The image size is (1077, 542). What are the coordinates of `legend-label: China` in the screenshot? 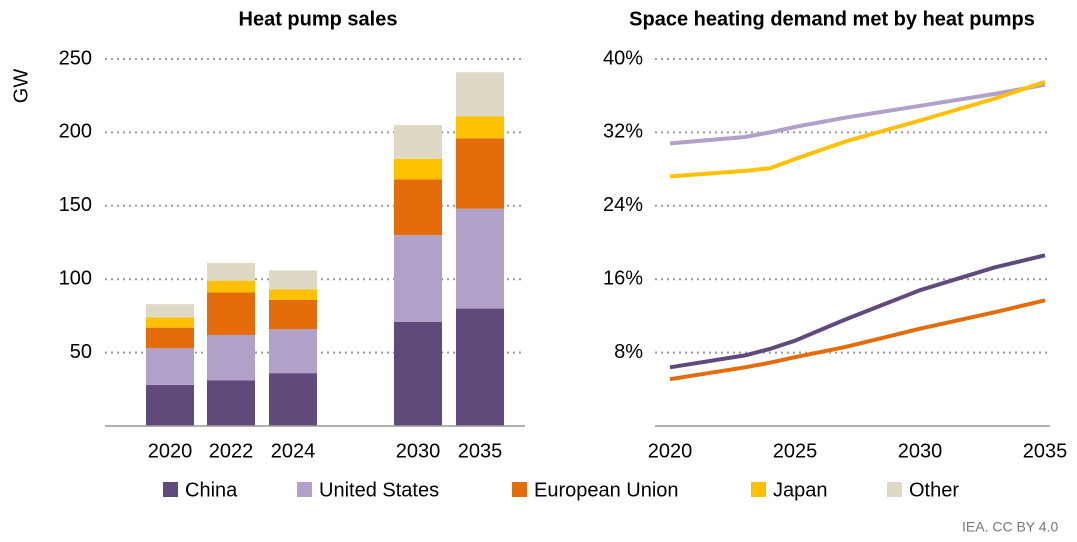 It's located at (211, 490).